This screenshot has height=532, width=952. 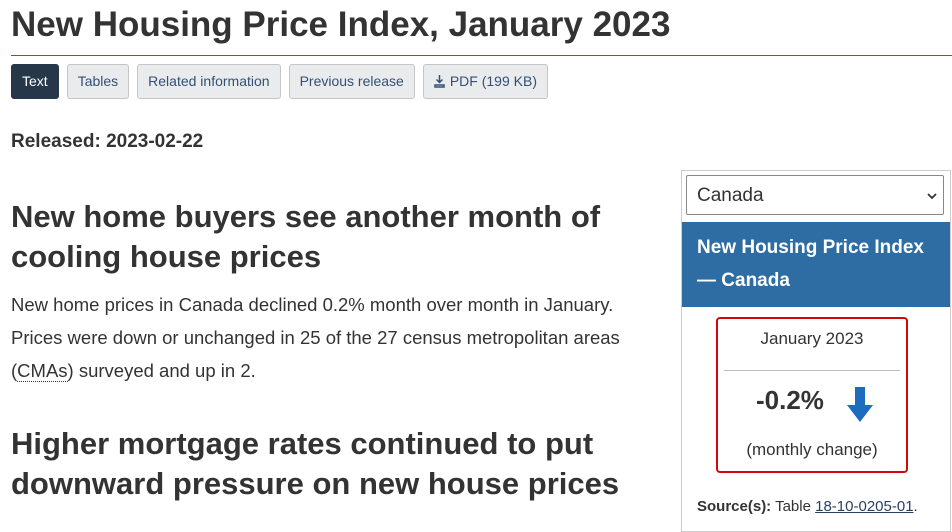 What do you see at coordinates (793, 506) in the screenshot?
I see `source-text: Table` at bounding box center [793, 506].